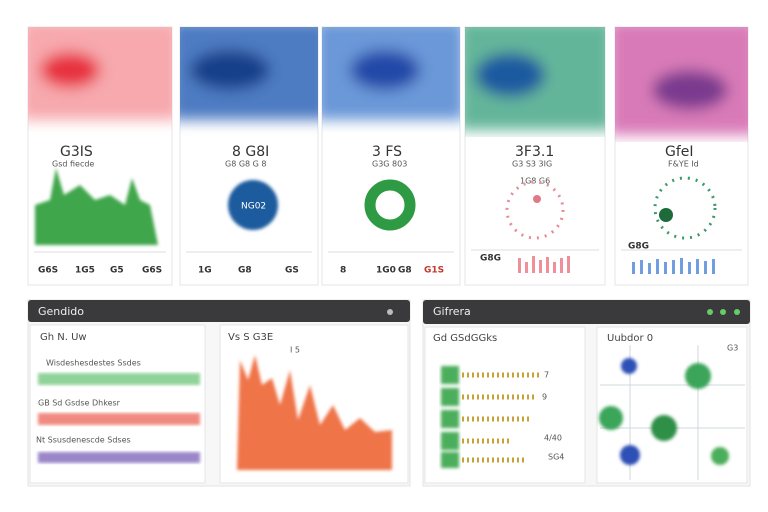  Describe the element at coordinates (389, 164) in the screenshot. I see `card-subtitle: G3G 803` at that location.